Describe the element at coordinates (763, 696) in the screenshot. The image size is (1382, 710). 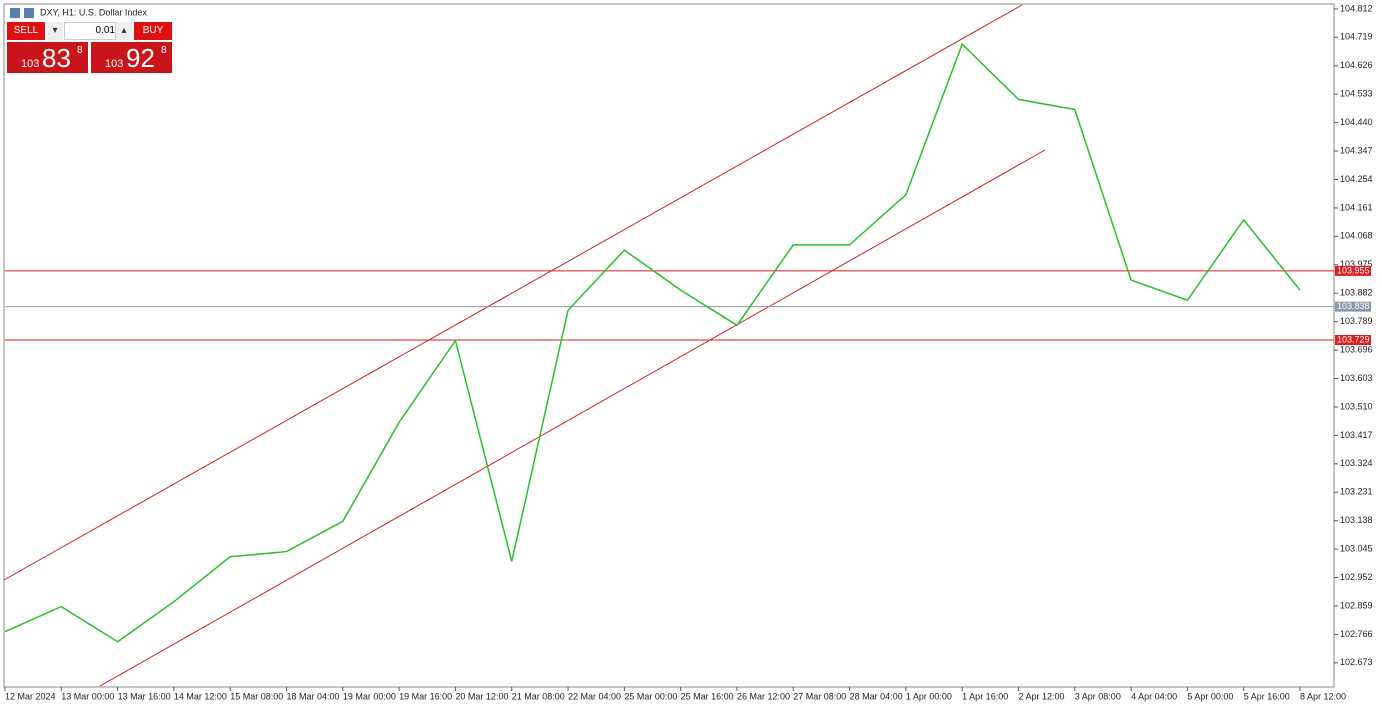
I see `x-tick-label: 26 Mar 12:00` at that location.